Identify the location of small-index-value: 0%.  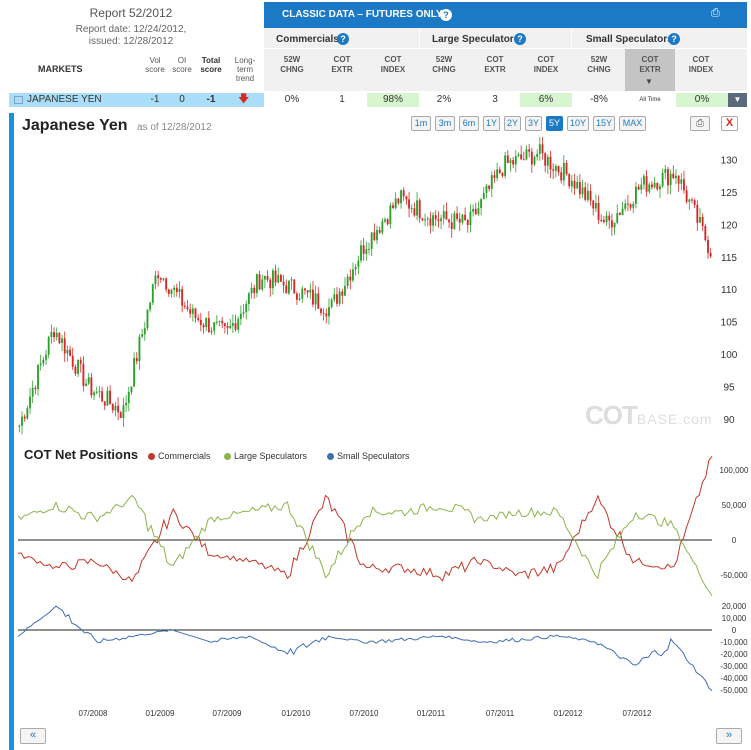
(702, 100).